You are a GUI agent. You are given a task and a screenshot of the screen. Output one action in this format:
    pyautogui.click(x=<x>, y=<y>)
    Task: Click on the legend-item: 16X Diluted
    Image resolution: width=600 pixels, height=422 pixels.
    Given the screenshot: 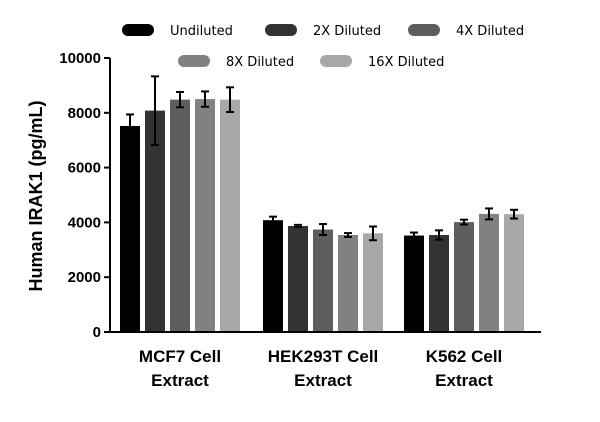 What is the action you would take?
    pyautogui.click(x=382, y=62)
    